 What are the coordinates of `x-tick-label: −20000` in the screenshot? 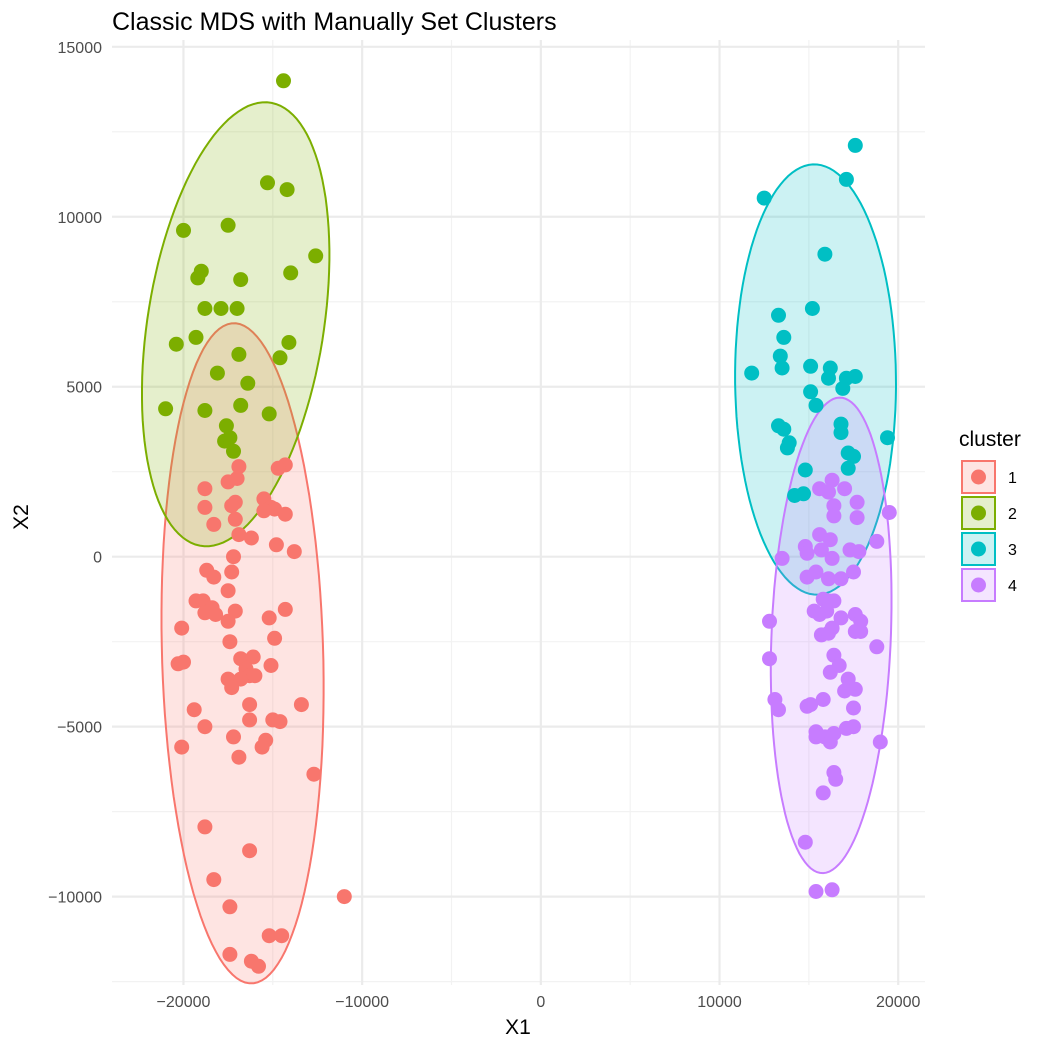 It's located at (184, 1002).